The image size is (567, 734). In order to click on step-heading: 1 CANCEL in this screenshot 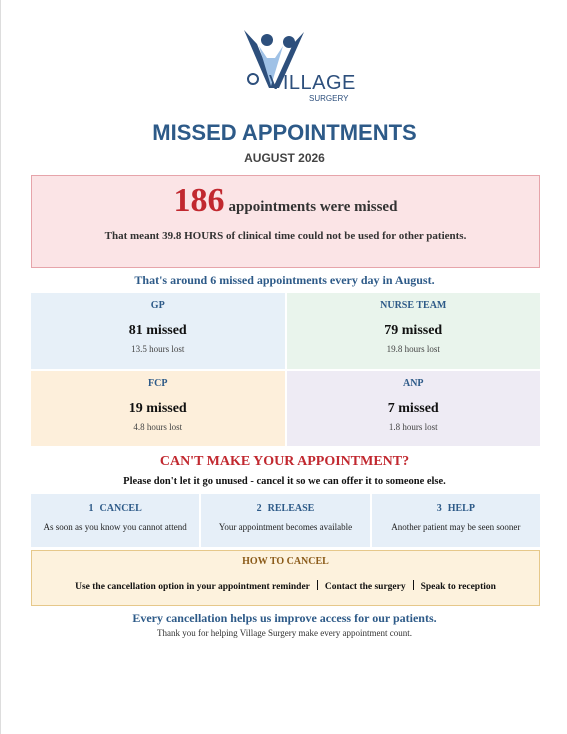, I will do `click(115, 508)`.